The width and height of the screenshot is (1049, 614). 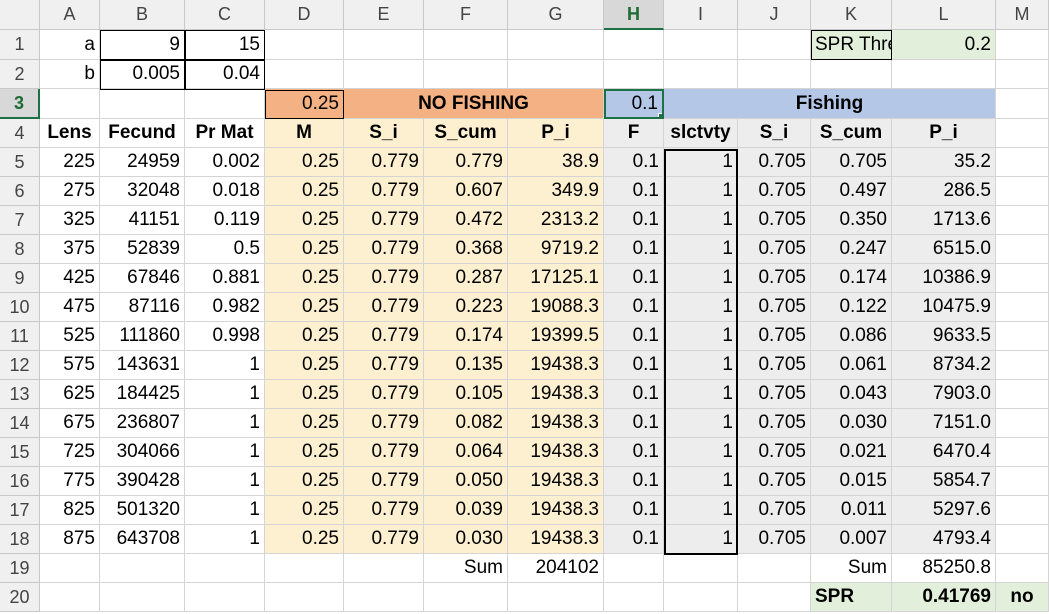 What do you see at coordinates (70, 133) in the screenshot?
I see `cell-a4: Lens` at bounding box center [70, 133].